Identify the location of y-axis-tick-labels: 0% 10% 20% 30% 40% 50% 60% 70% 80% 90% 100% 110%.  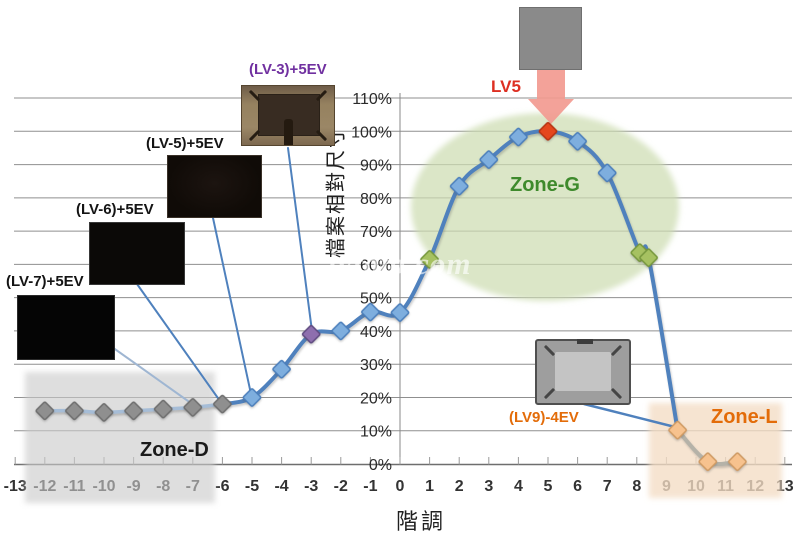
(371, 282).